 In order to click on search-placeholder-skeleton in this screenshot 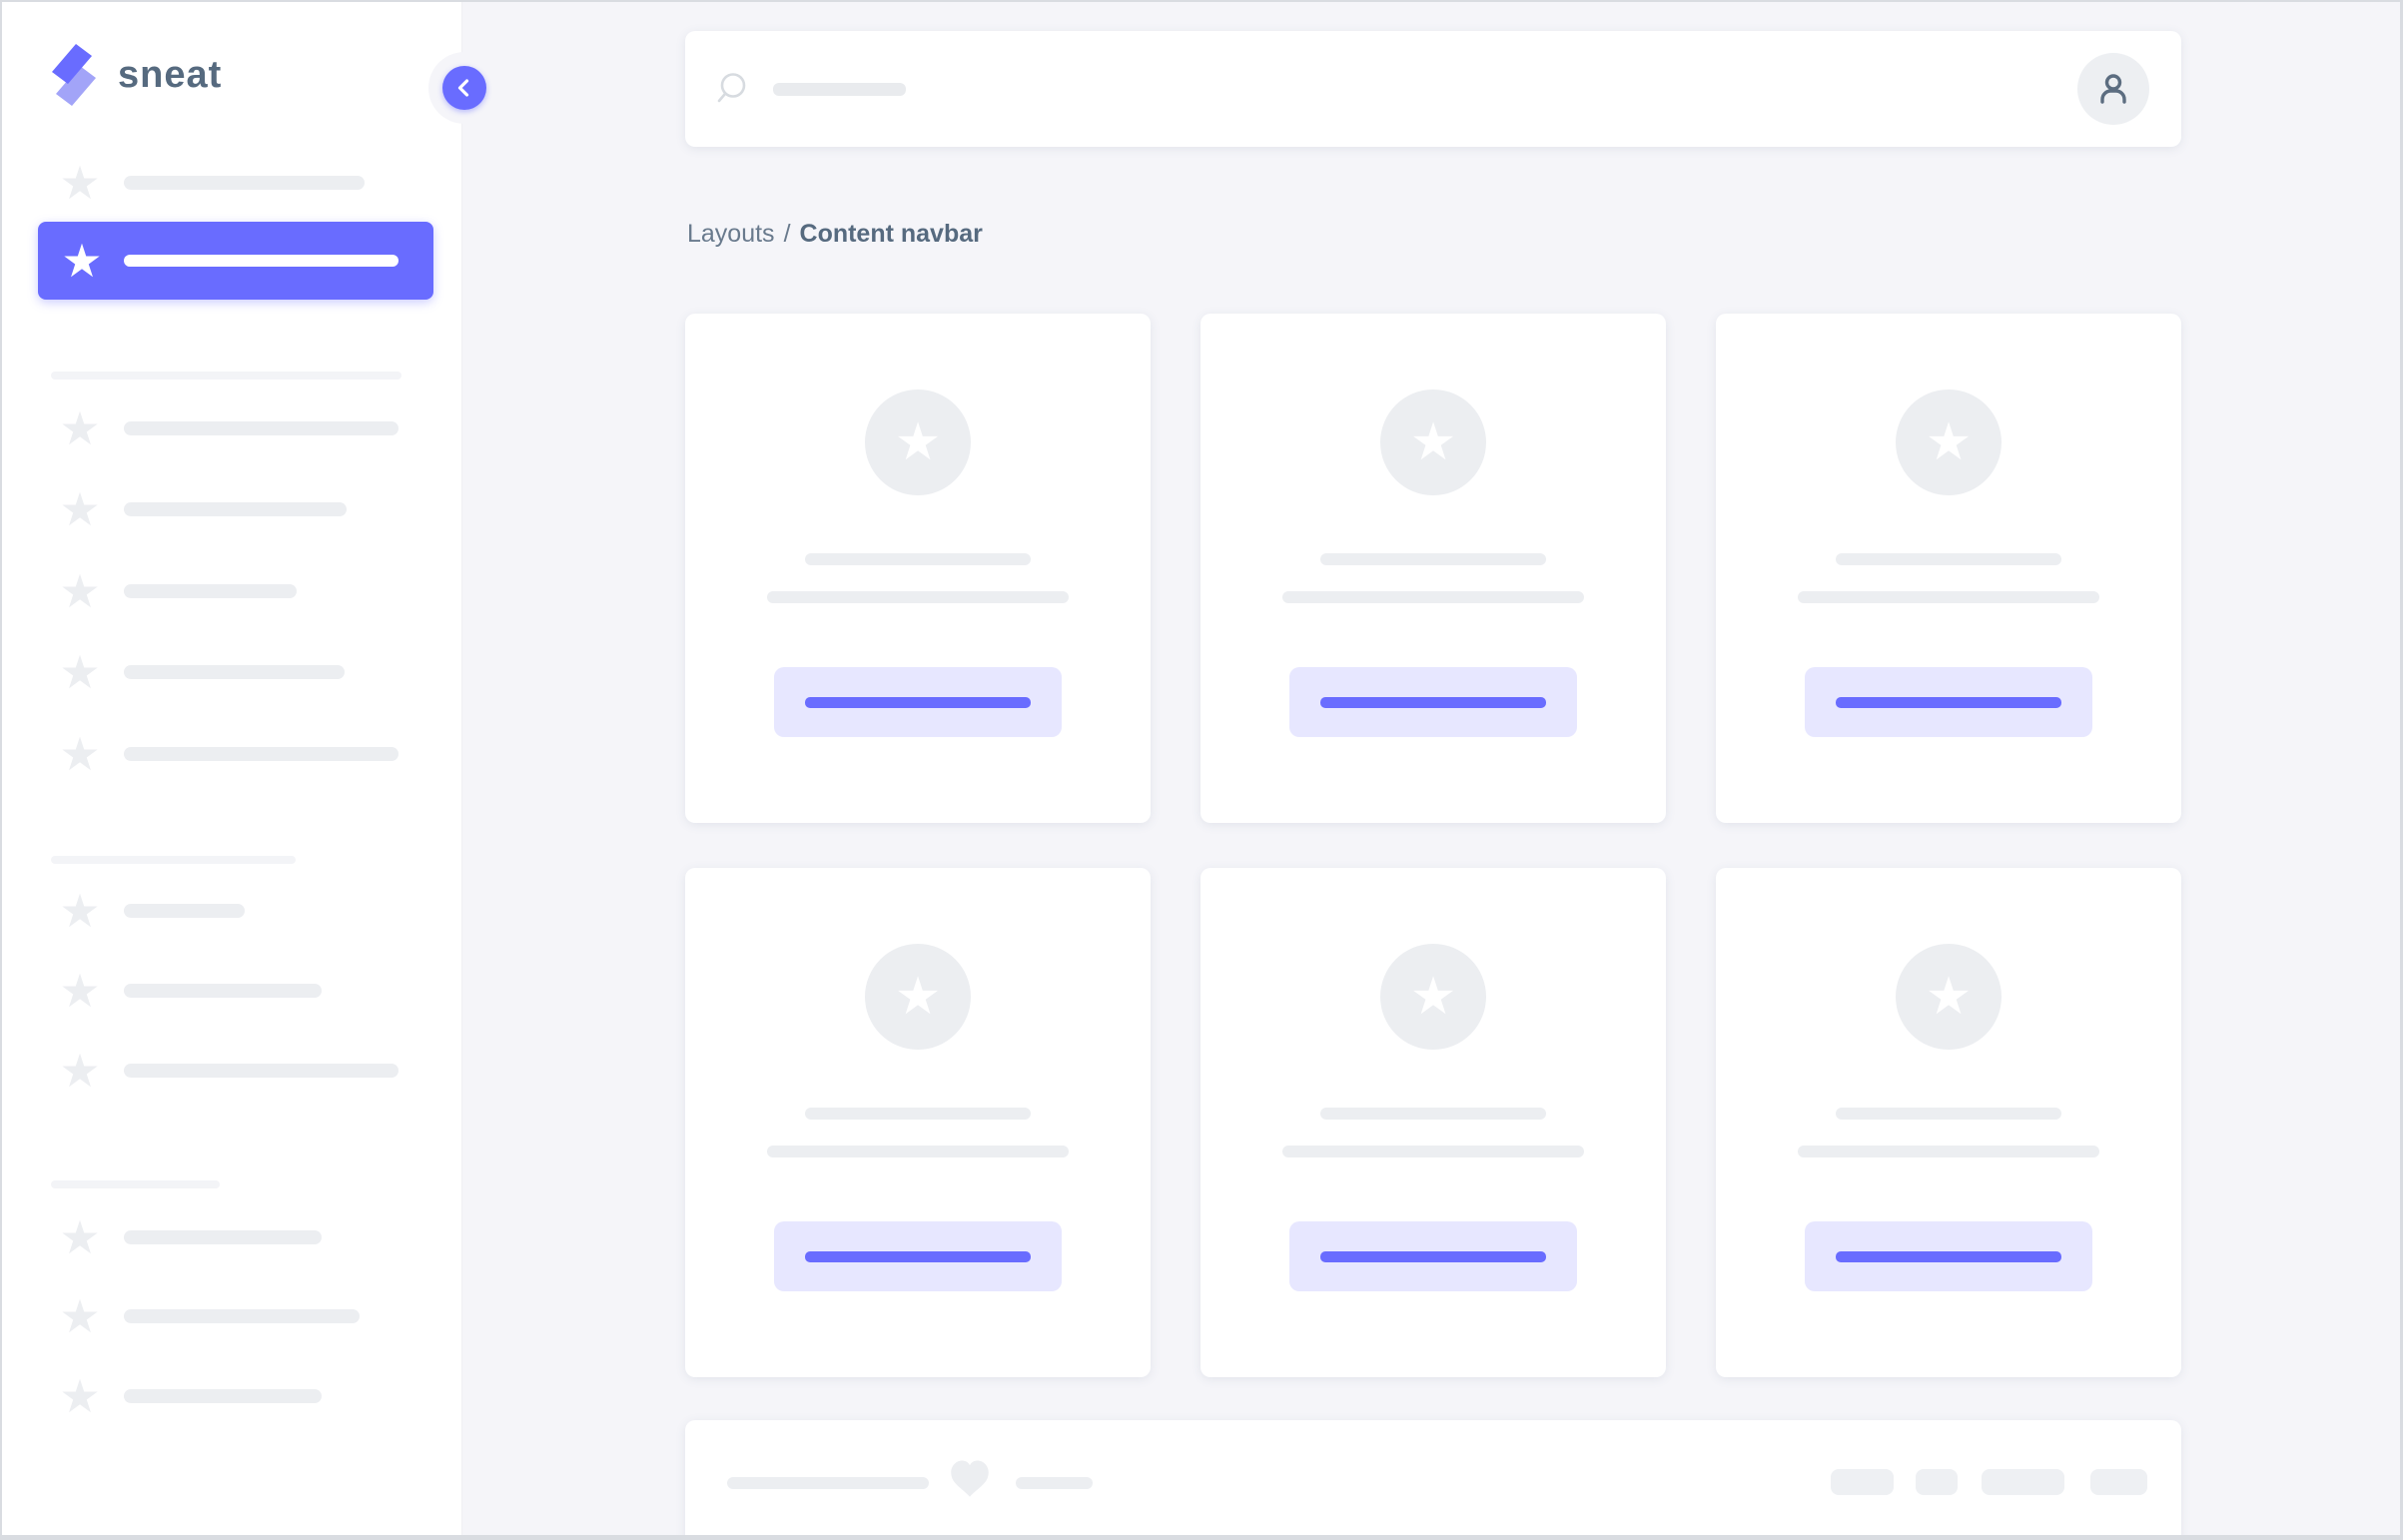, I will do `click(839, 89)`.